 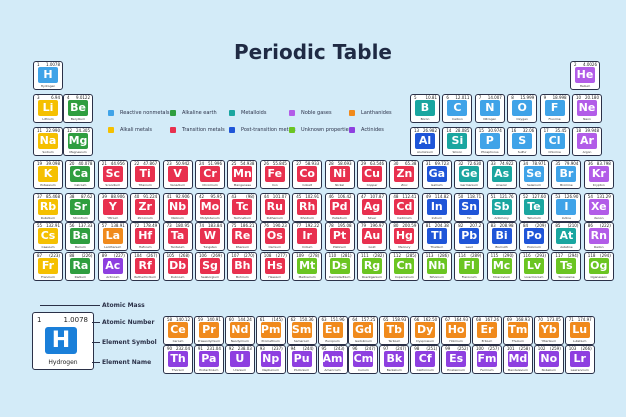 What do you see at coordinates (70, 130) in the screenshot?
I see `atomic-number: 12` at bounding box center [70, 130].